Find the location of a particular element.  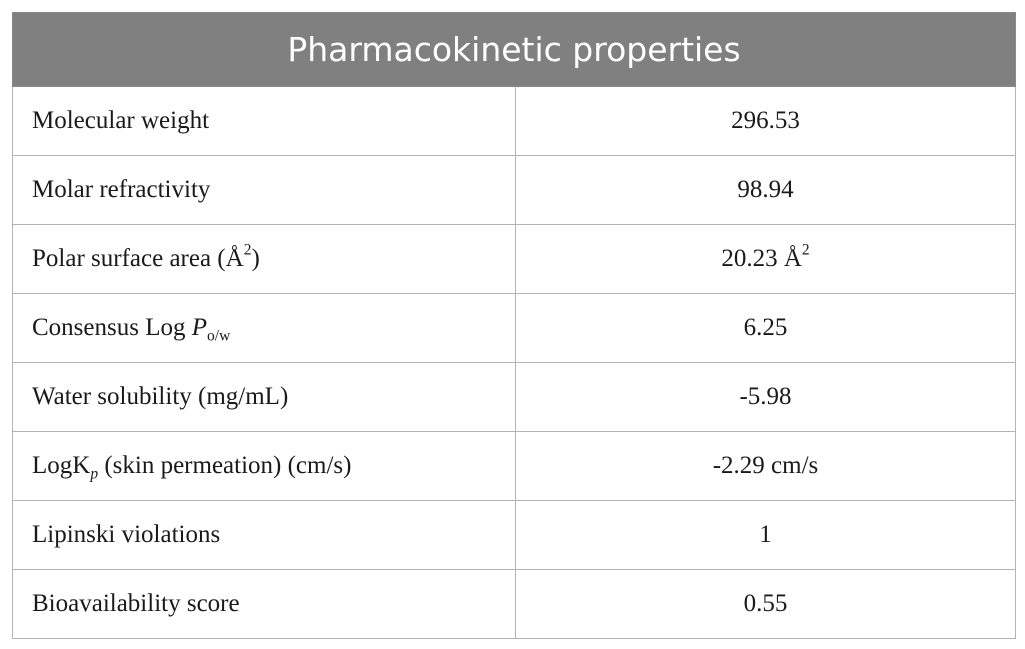

row-label: Consensus Log Po/w is located at coordinates (264, 328).